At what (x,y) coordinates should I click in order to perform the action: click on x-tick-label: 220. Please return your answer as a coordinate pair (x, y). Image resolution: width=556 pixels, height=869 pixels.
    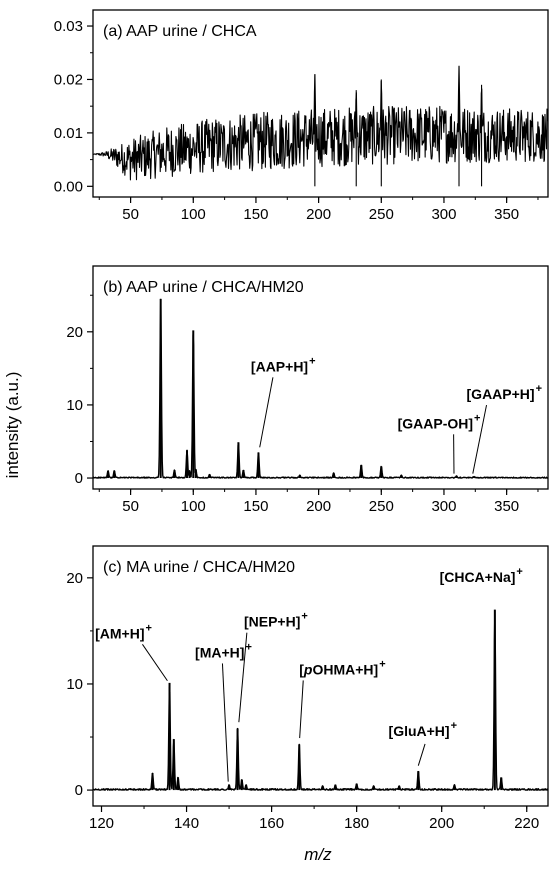
    Looking at the image, I should click on (526, 823).